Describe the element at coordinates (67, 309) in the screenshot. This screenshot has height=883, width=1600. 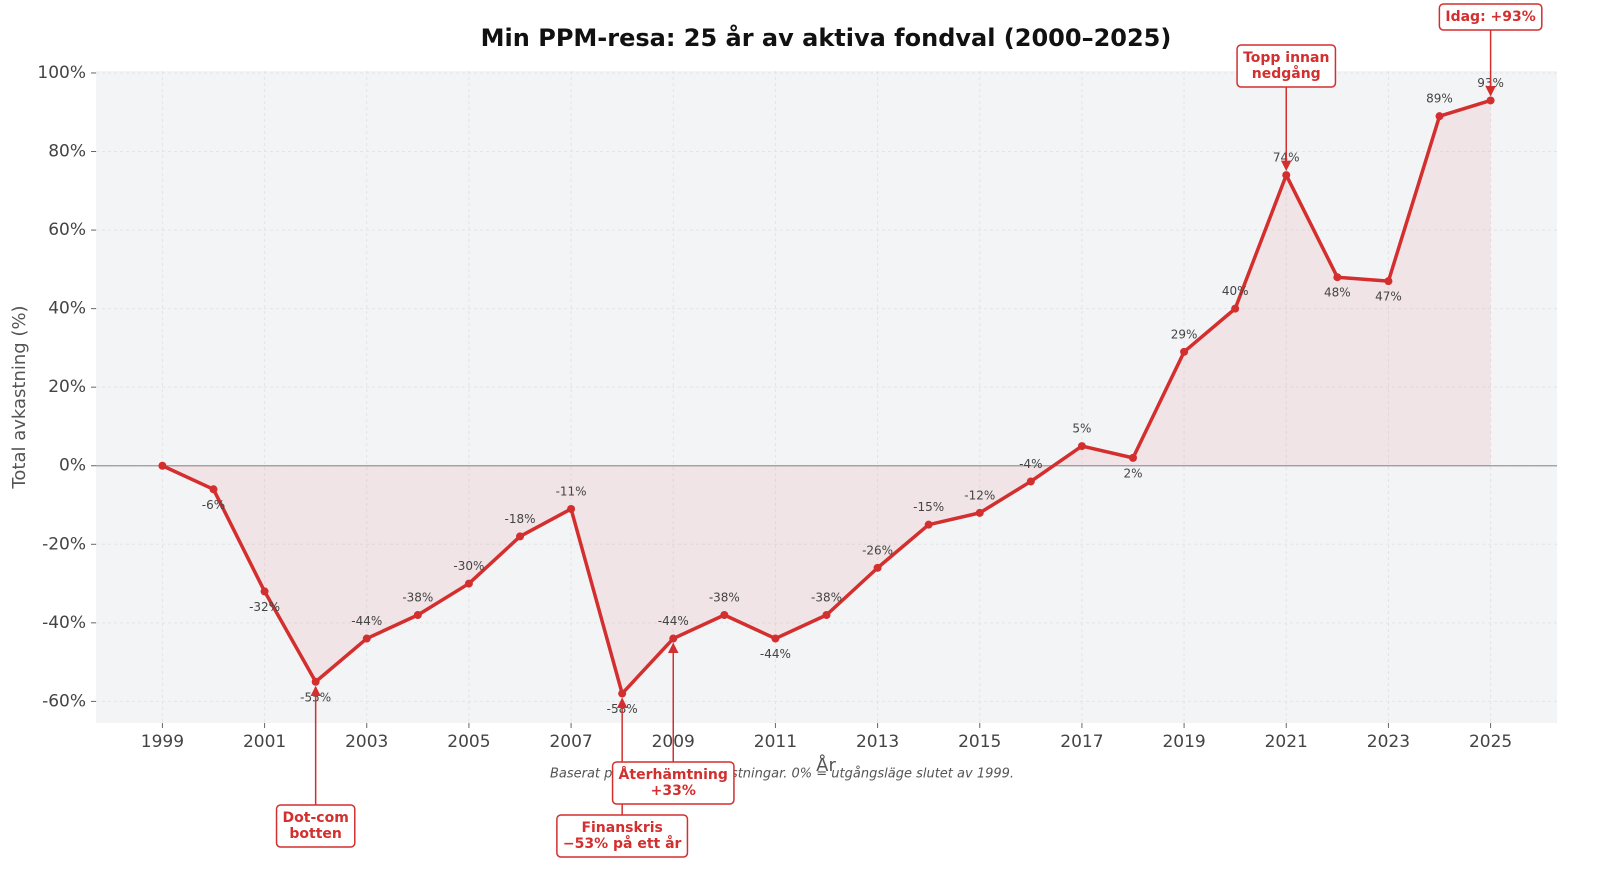
I see `y-tick-label: 40%` at that location.